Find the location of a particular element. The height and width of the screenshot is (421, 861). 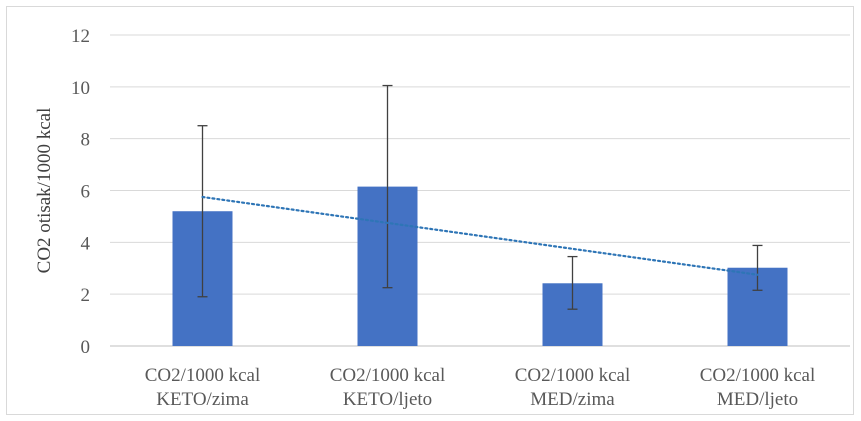

x-tick-label-3: CO2/1000 kcal MED/zima is located at coordinates (573, 387).